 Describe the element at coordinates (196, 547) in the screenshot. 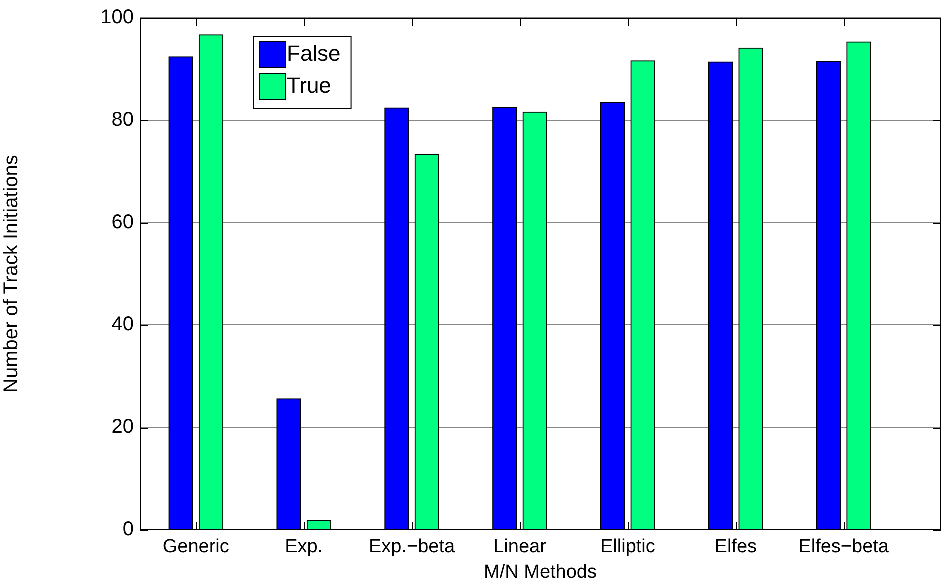

I see `x-tick-label: Generic` at that location.